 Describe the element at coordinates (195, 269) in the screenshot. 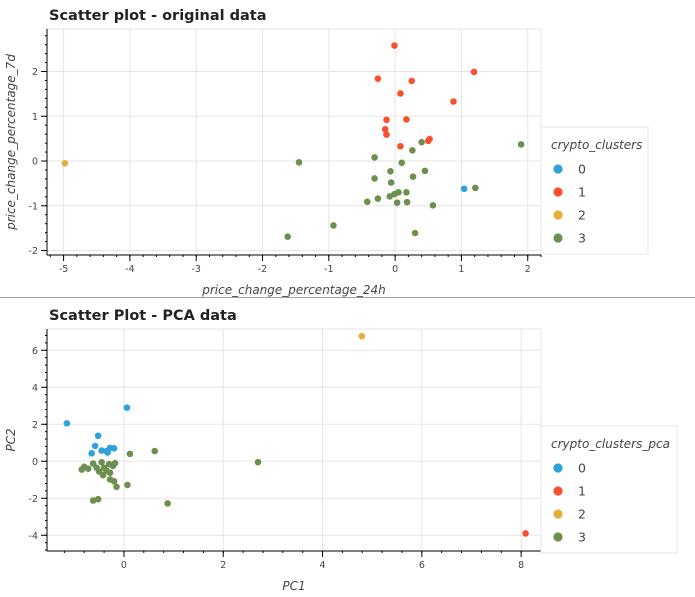

I see `x-tick-label: -3` at that location.